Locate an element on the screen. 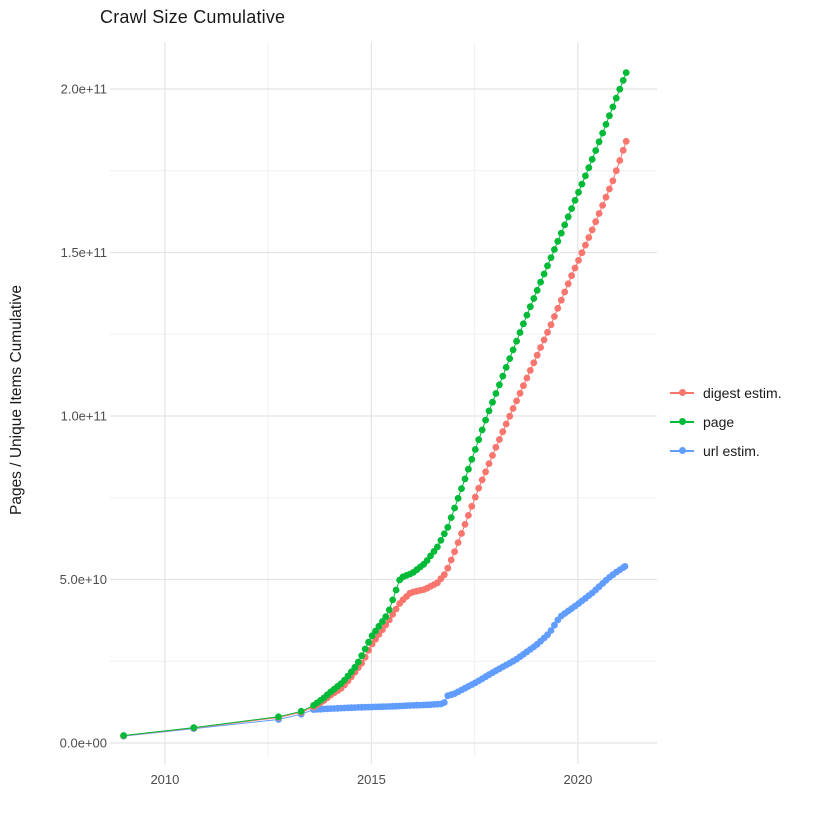 This screenshot has width=826, height=827. x-tick-label: 2015 is located at coordinates (371, 779).